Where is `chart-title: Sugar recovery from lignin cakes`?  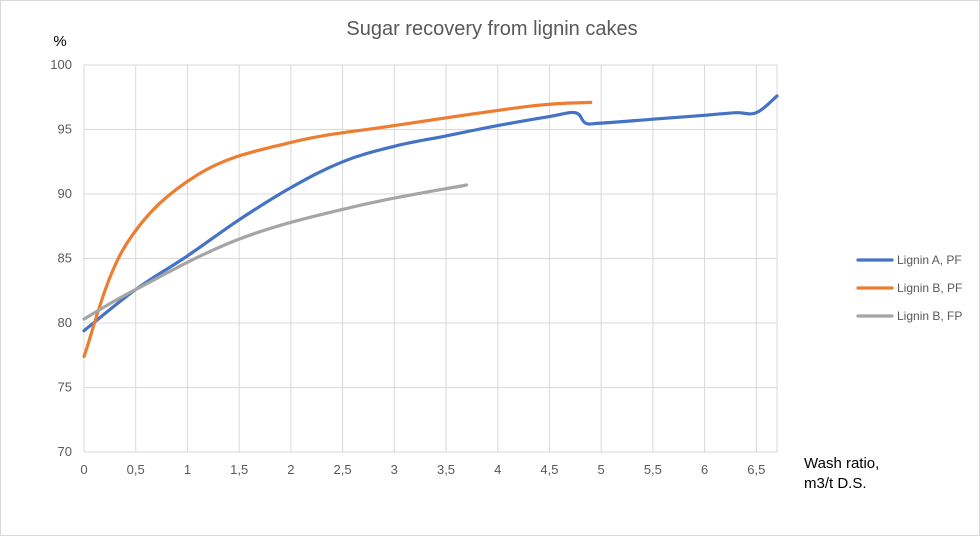 chart-title: Sugar recovery from lignin cakes is located at coordinates (491, 29).